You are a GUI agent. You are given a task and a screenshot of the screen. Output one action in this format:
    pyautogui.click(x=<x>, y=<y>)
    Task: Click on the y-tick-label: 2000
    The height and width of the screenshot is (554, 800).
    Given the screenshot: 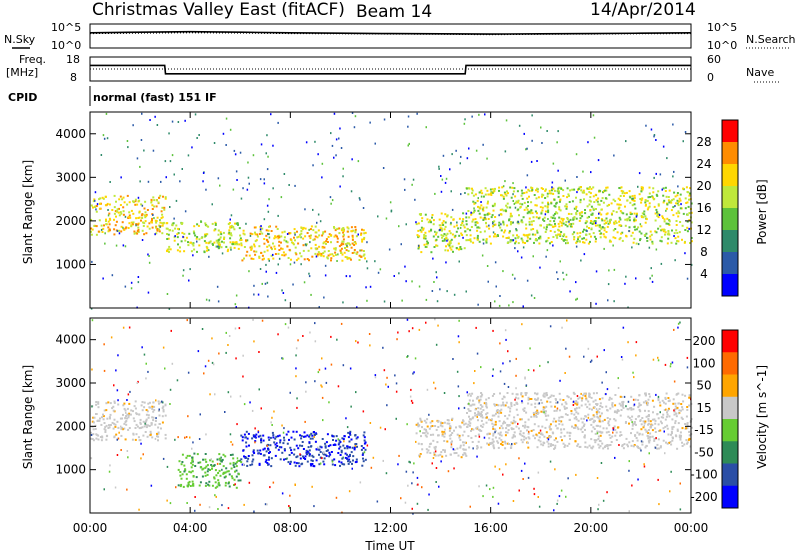 What is the action you would take?
    pyautogui.click(x=70, y=221)
    